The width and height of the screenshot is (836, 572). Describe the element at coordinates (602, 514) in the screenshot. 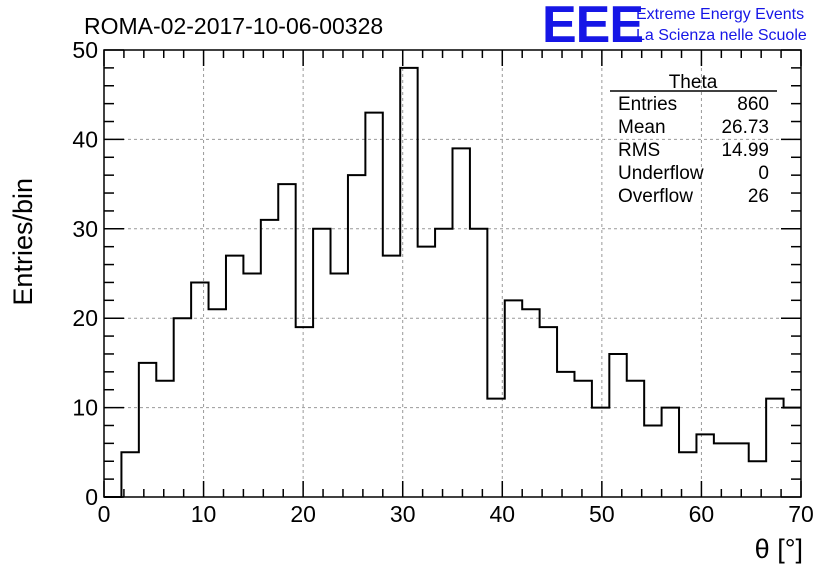

I see `x-tick-label: 50` at that location.